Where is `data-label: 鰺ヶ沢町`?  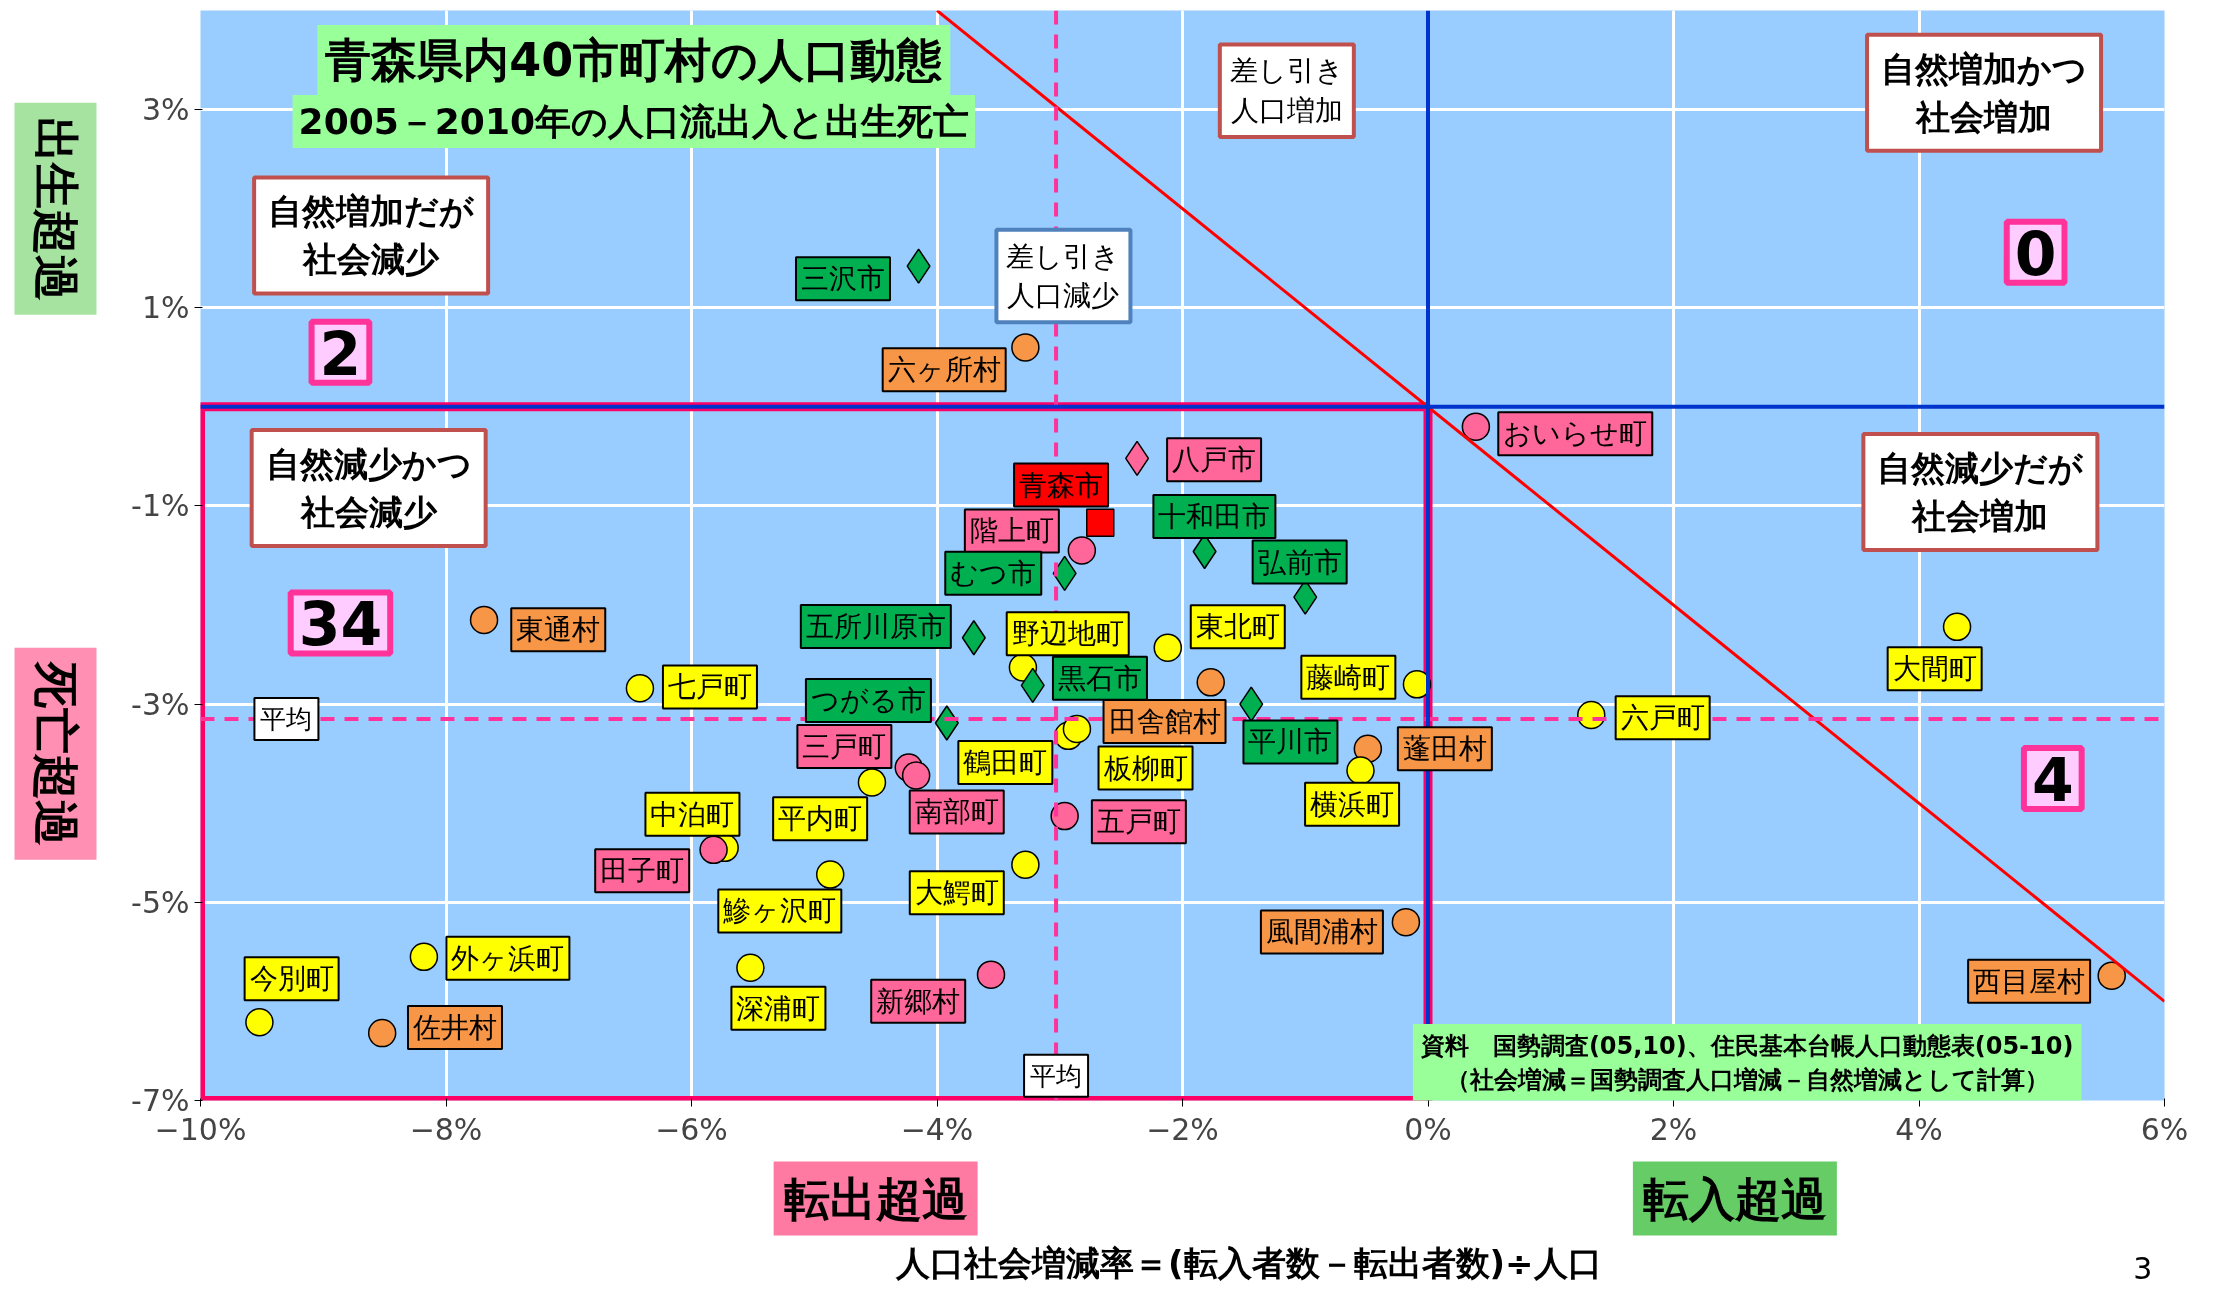
data-label: 鰺ヶ沢町 is located at coordinates (780, 911).